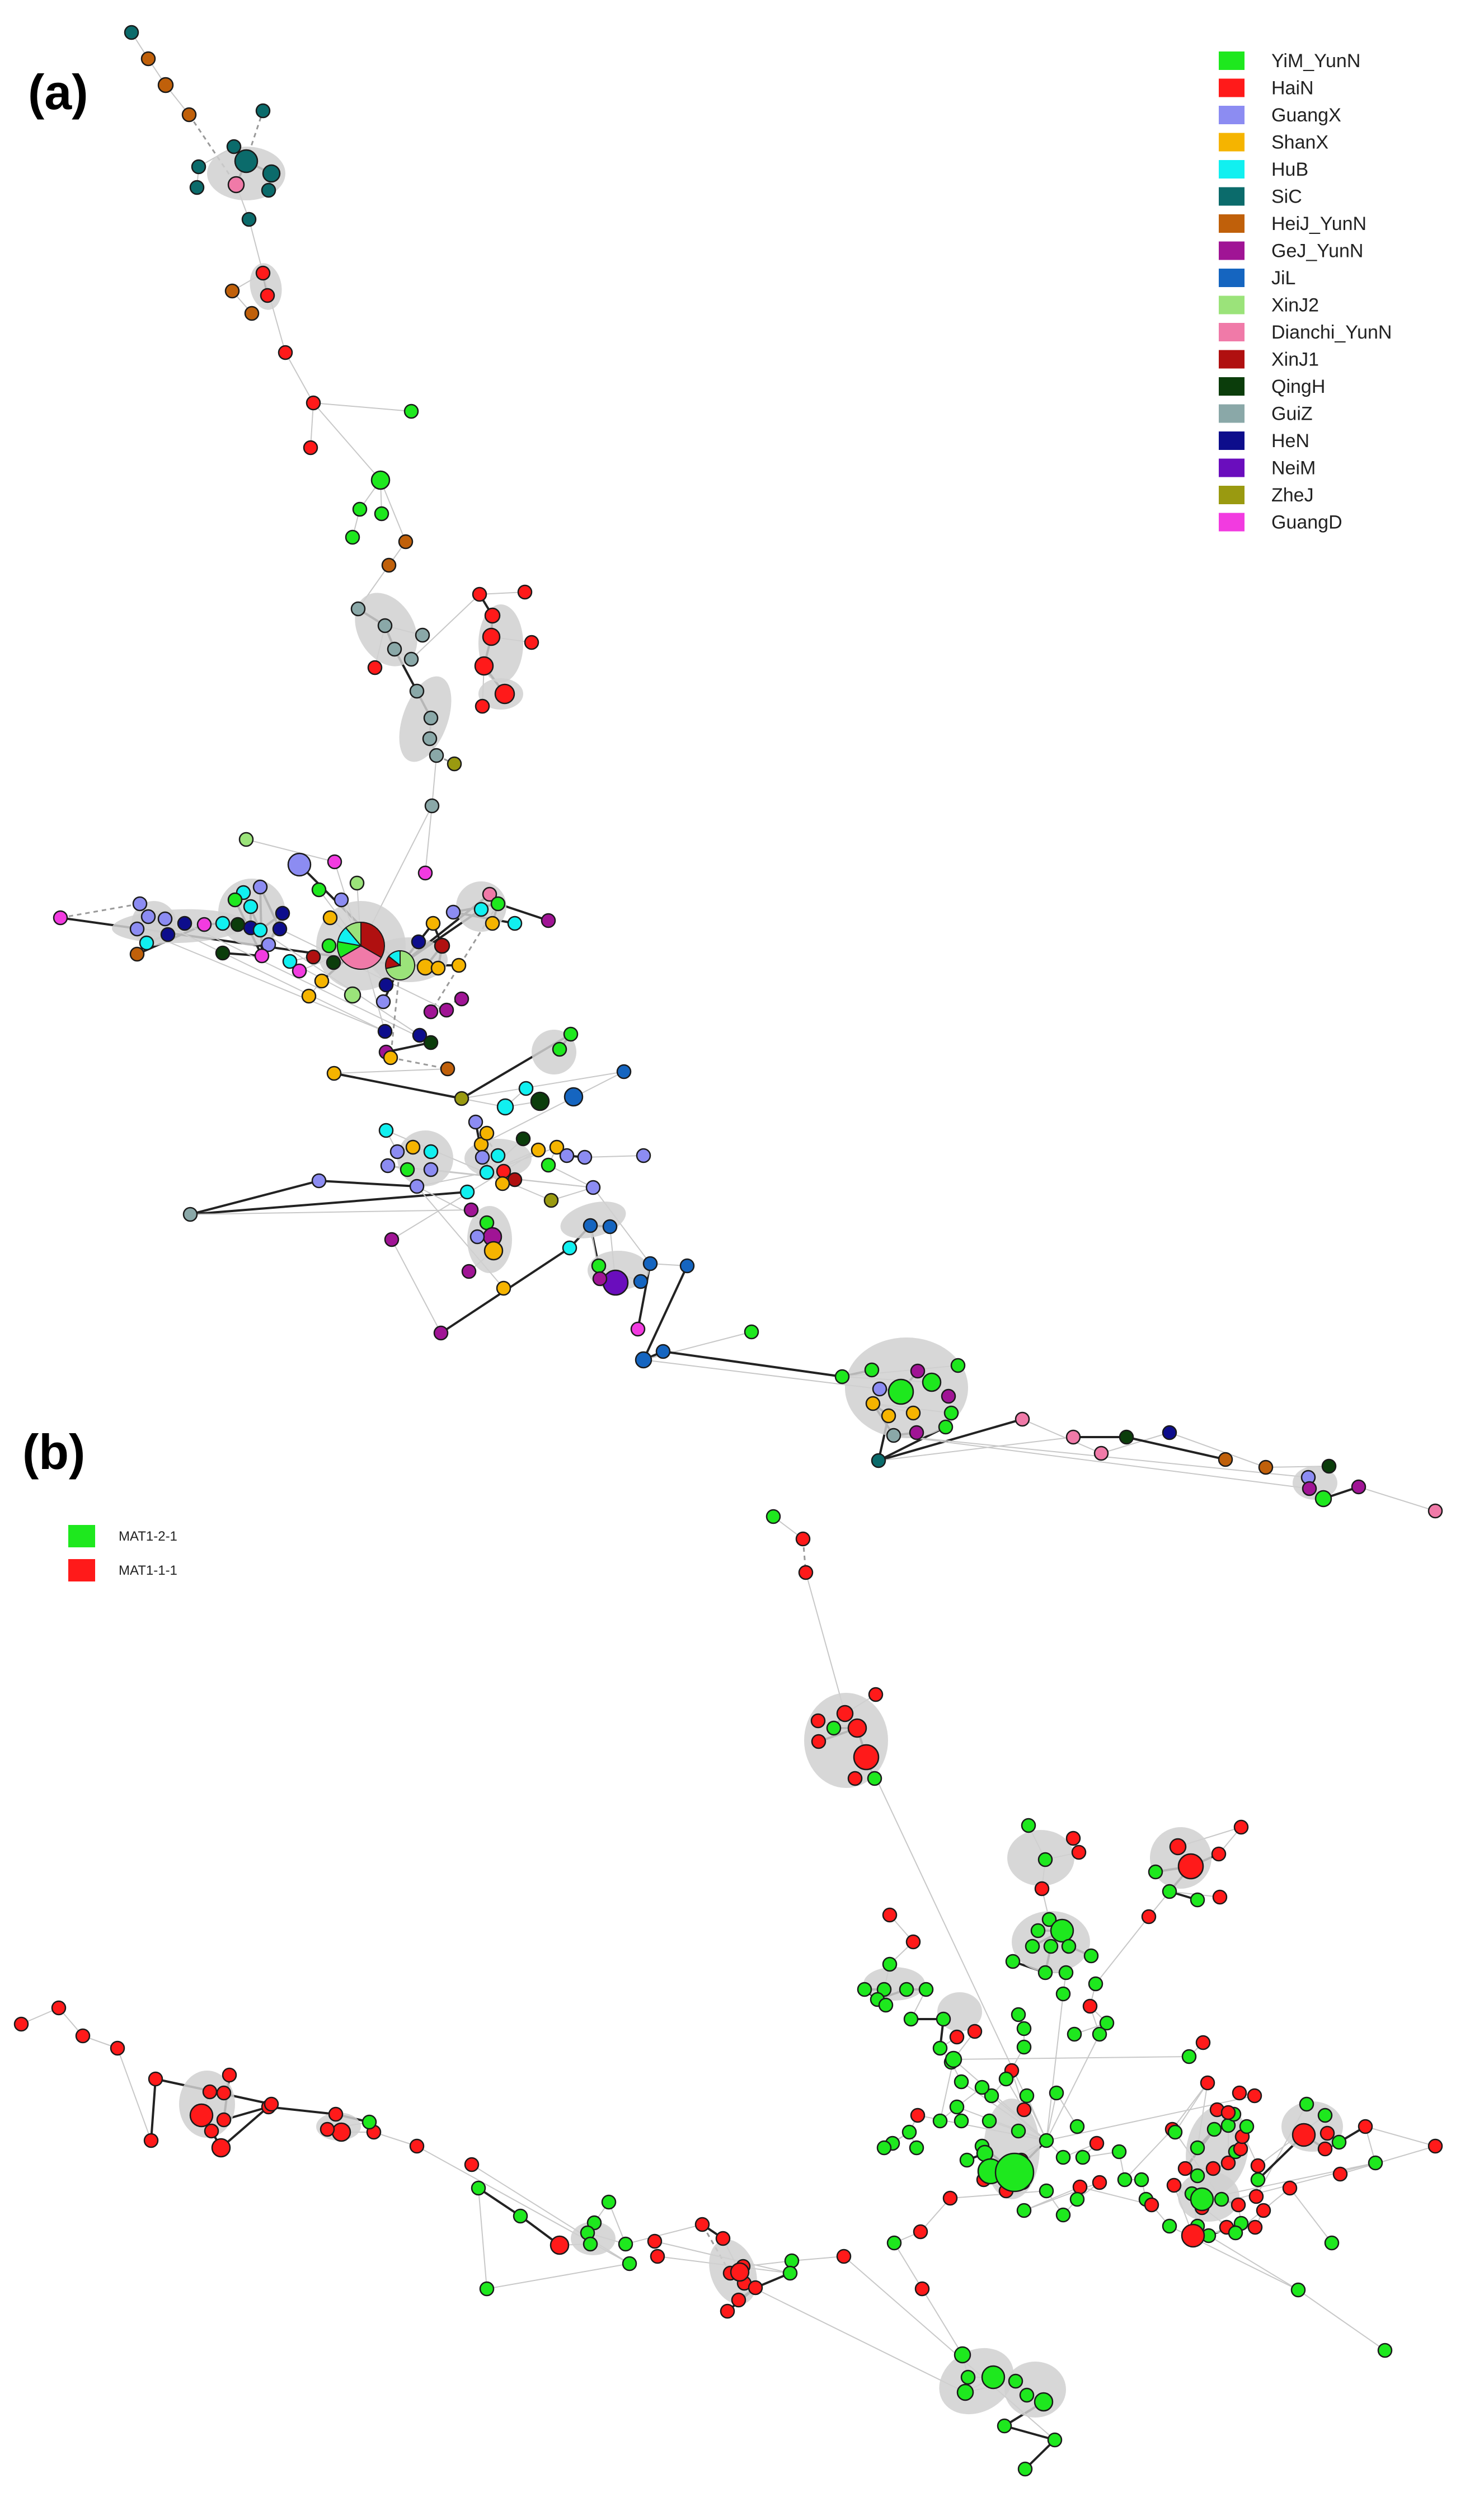 The width and height of the screenshot is (1484, 2497). Describe the element at coordinates (361, 957) in the screenshot. I see `panel-a-pie-slice` at that location.